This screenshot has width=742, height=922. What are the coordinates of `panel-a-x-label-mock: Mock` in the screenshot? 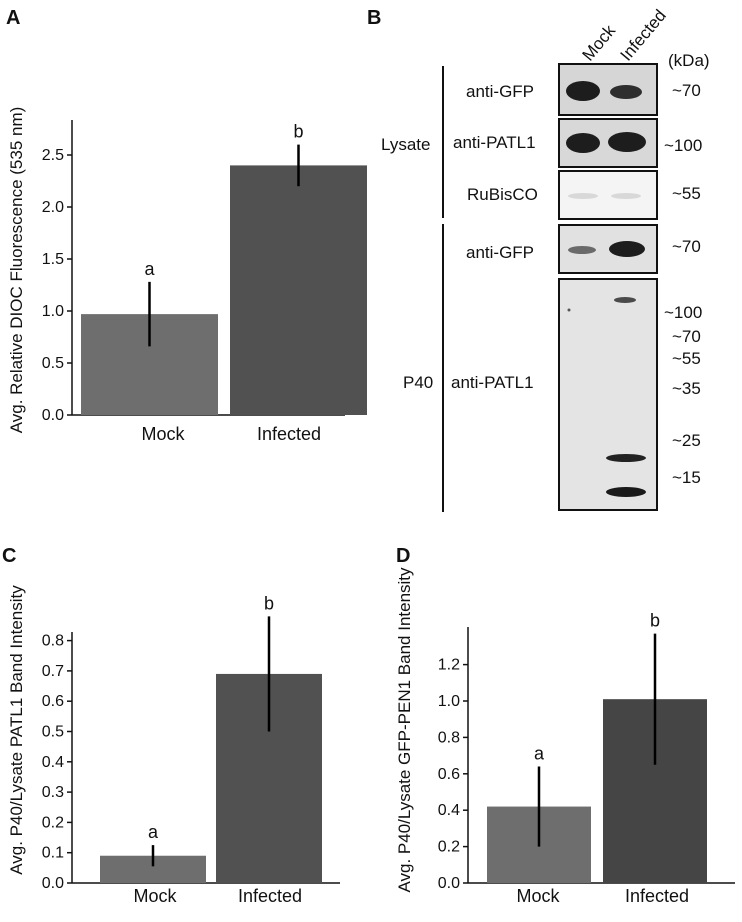 It's located at (163, 434).